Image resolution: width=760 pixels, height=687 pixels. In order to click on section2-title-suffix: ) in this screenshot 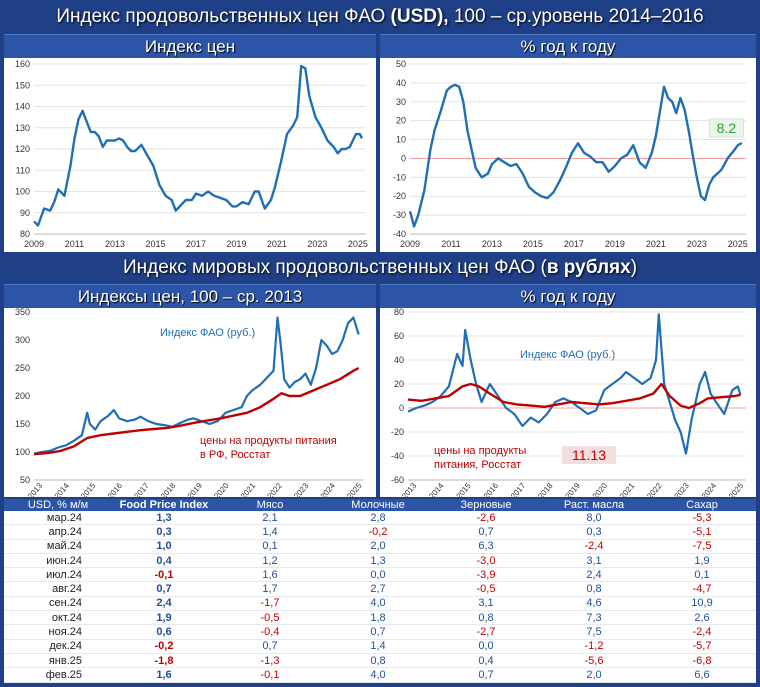, I will do `click(634, 267)`.